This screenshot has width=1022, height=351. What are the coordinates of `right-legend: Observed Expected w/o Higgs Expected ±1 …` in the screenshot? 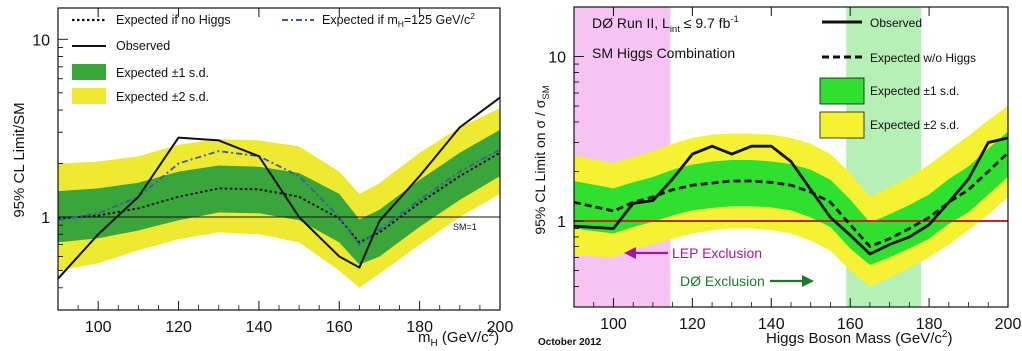 It's located at (897, 77).